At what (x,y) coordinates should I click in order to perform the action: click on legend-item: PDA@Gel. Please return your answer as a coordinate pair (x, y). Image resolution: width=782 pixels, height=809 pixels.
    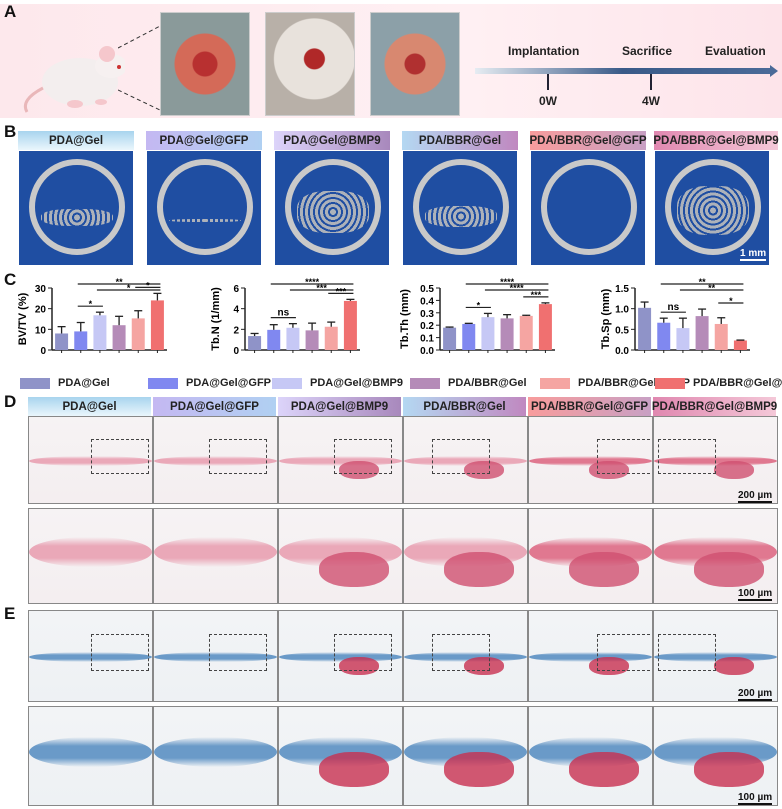
    Looking at the image, I should click on (65, 383).